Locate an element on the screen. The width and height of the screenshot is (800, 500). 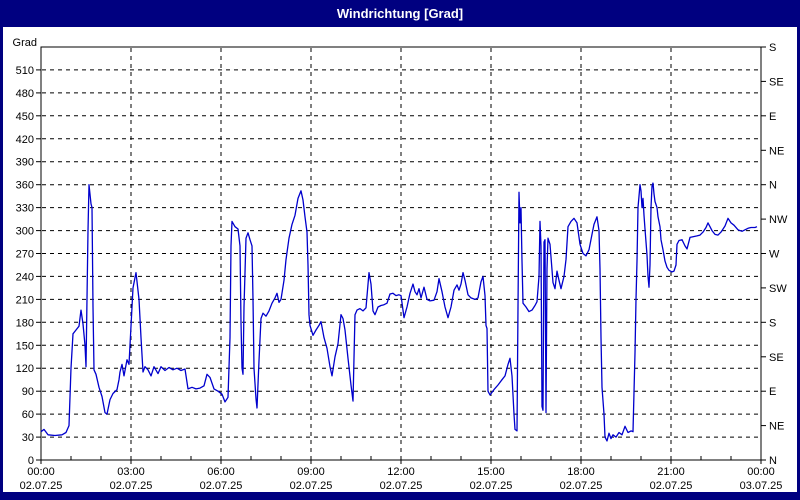
svg-text: 390 is located at coordinates (25, 163).